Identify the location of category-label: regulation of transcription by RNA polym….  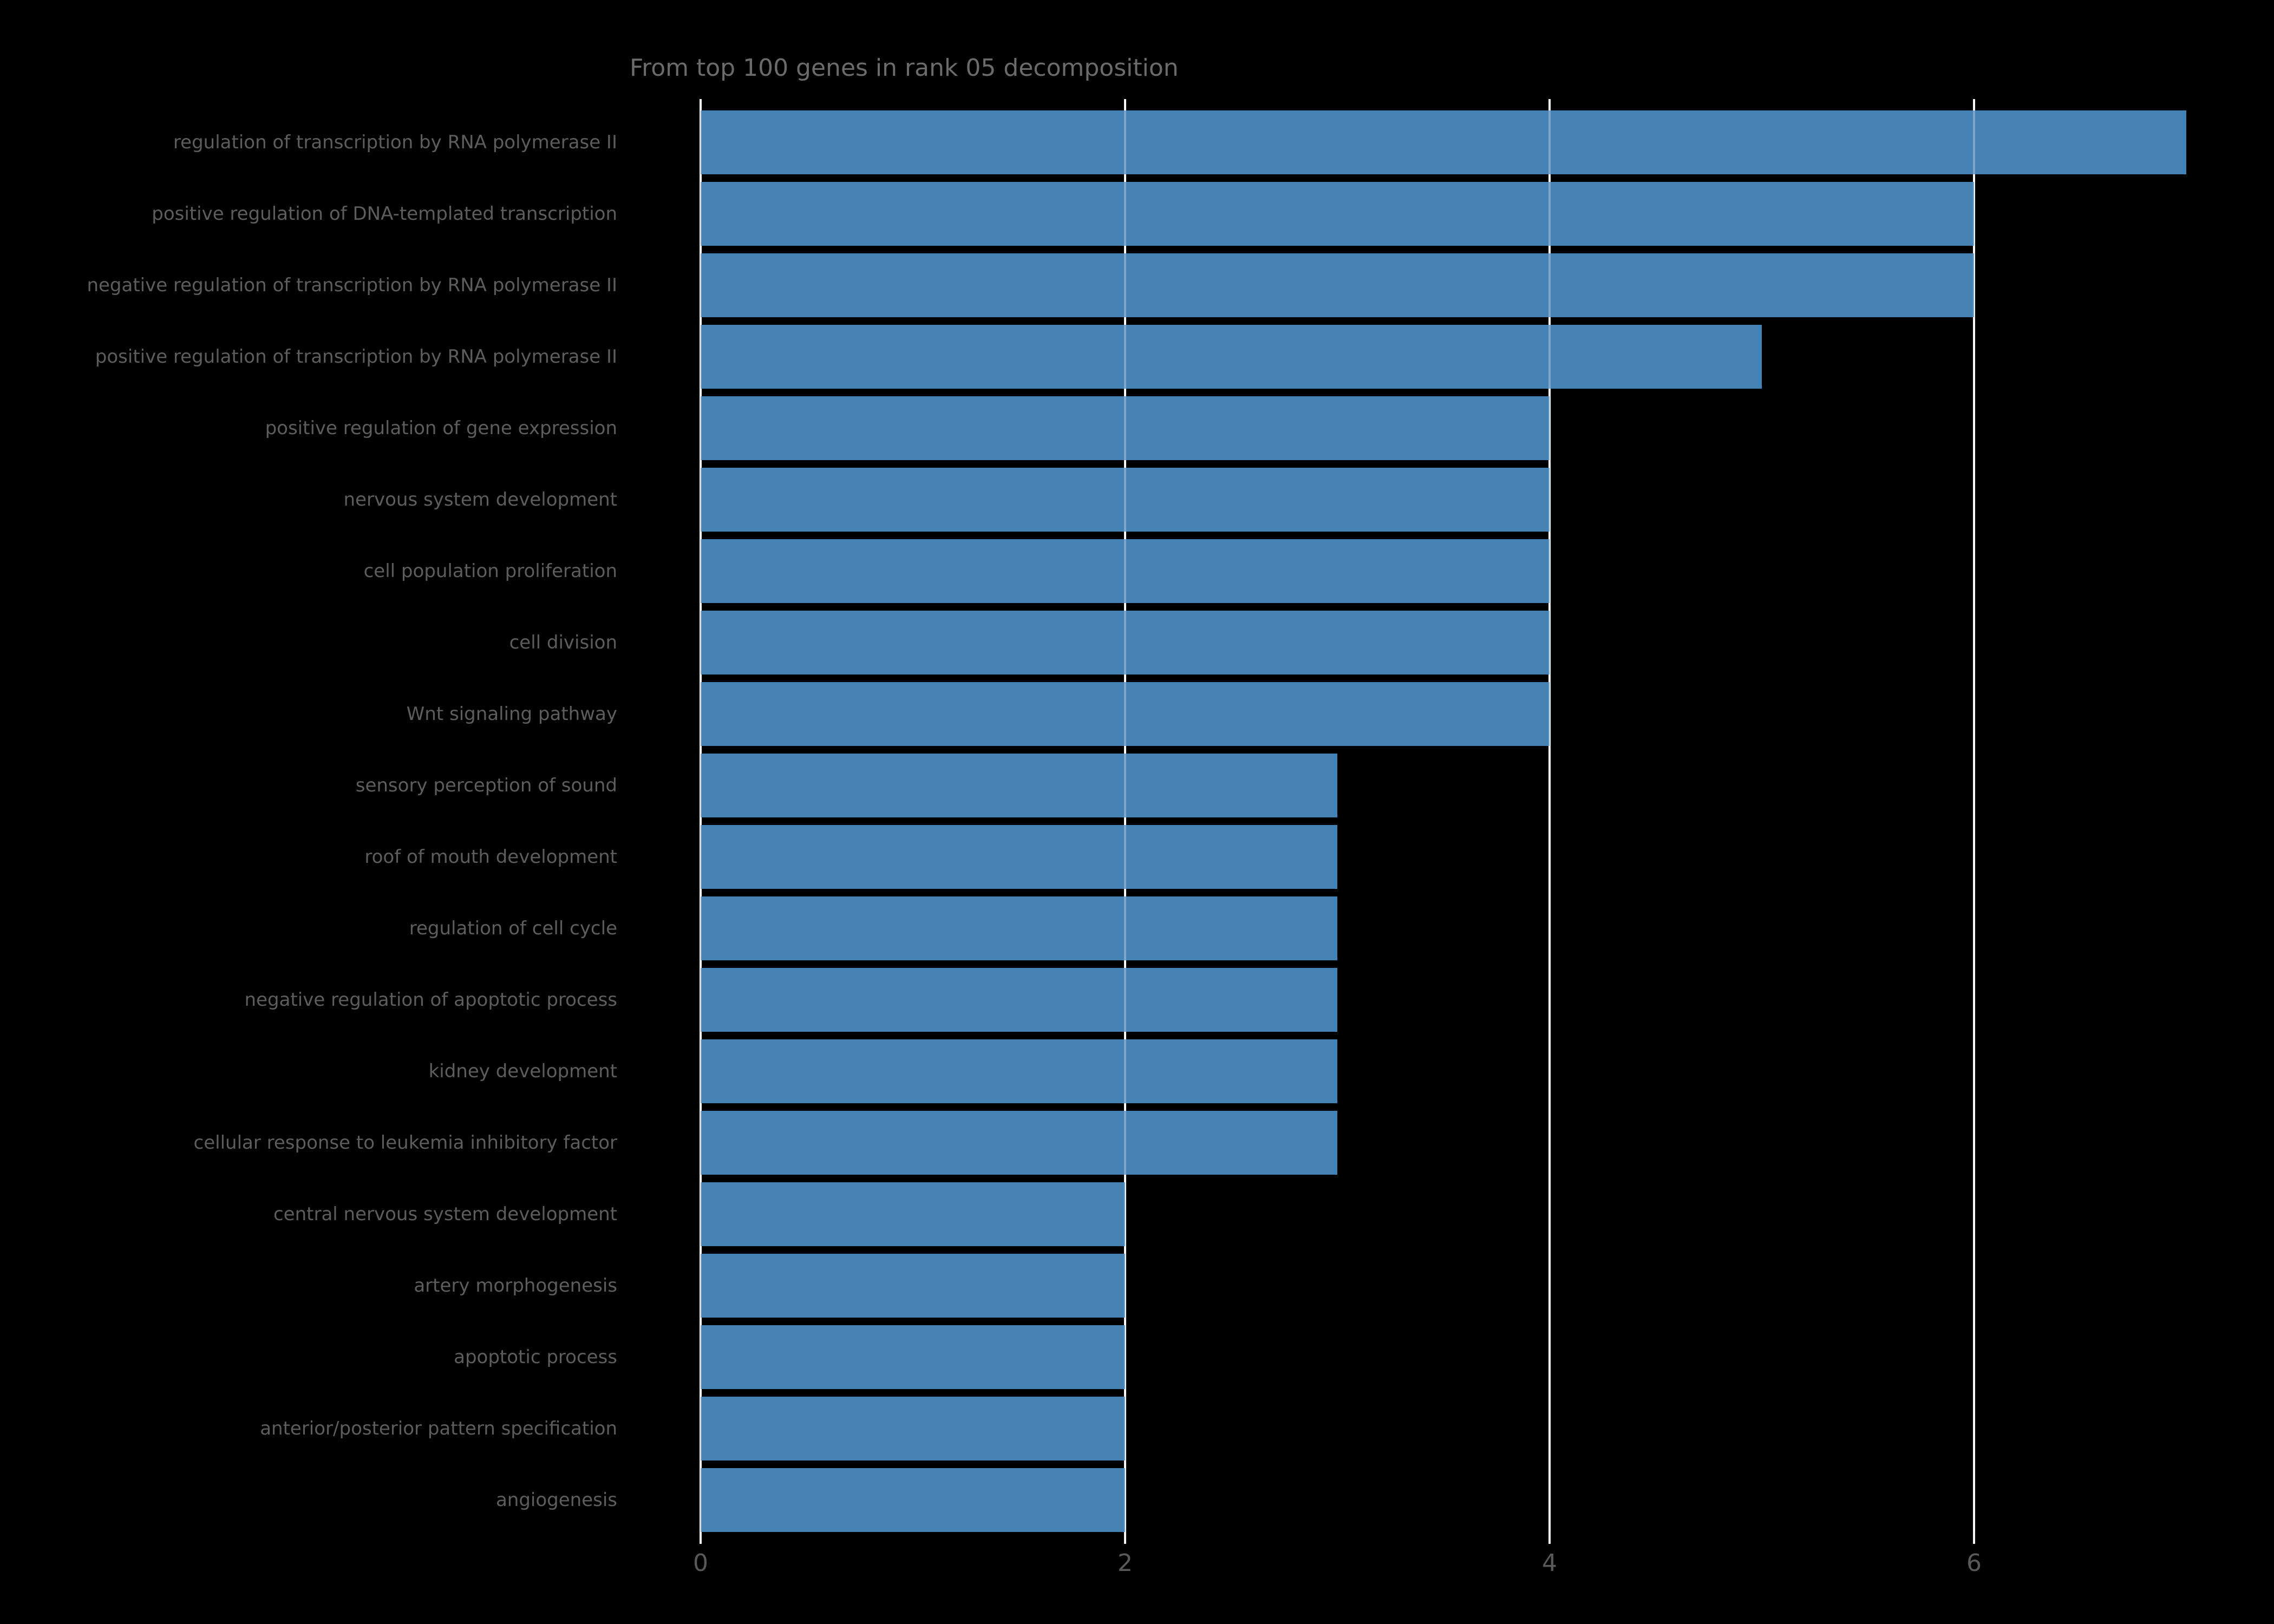
(395, 143).